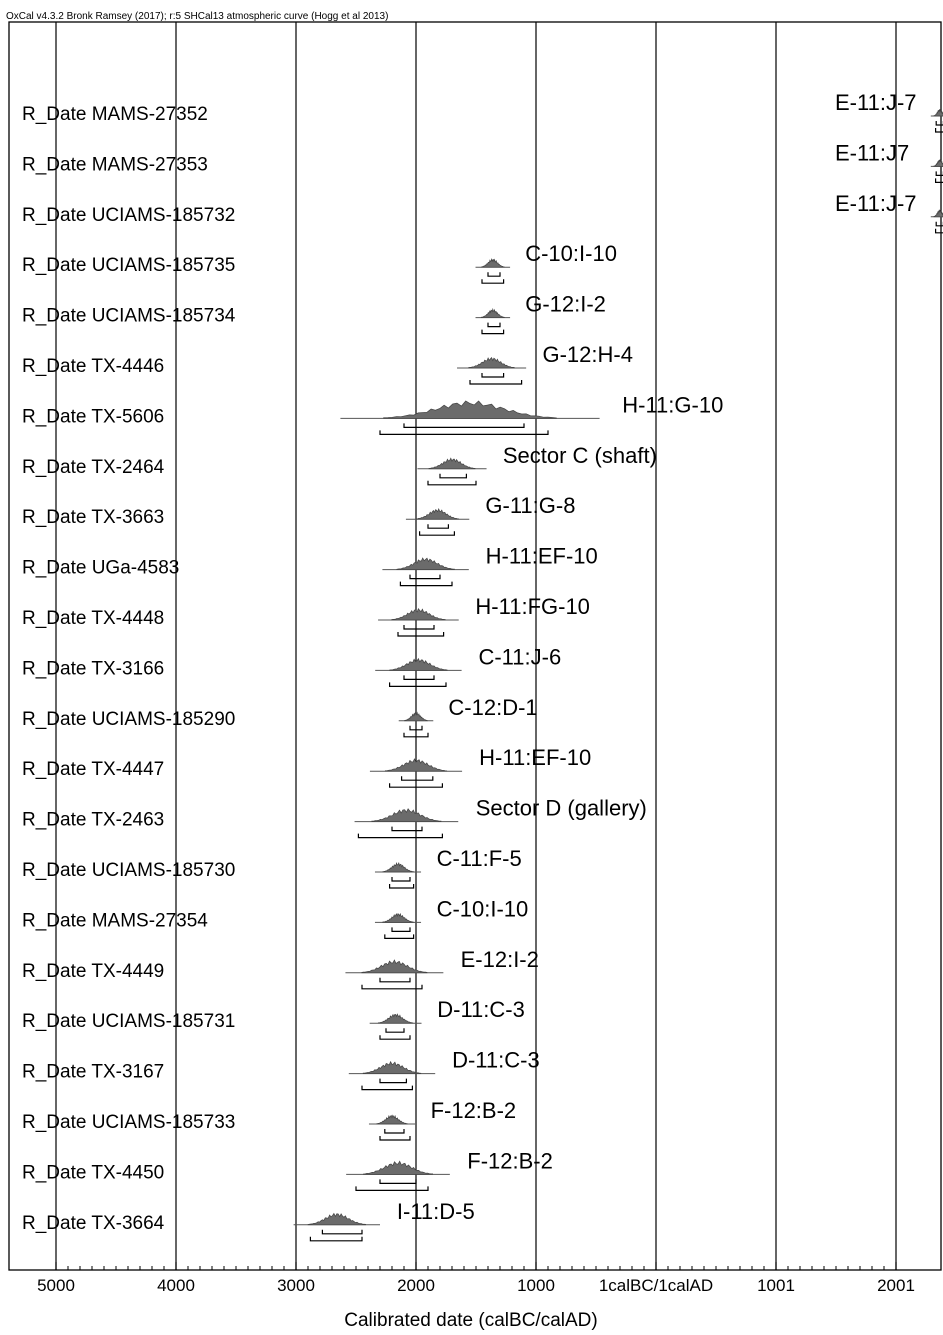 This screenshot has height=1335, width=943. I want to click on sample-label: H-11:G-10, so click(672, 404).